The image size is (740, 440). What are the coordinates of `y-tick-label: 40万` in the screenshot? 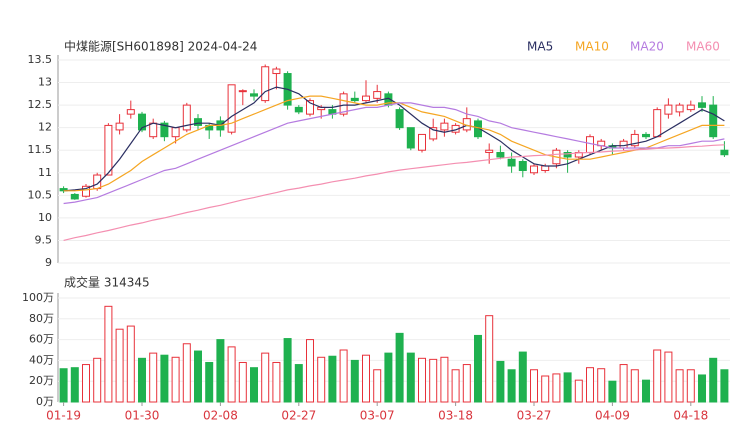 It's located at (41, 359).